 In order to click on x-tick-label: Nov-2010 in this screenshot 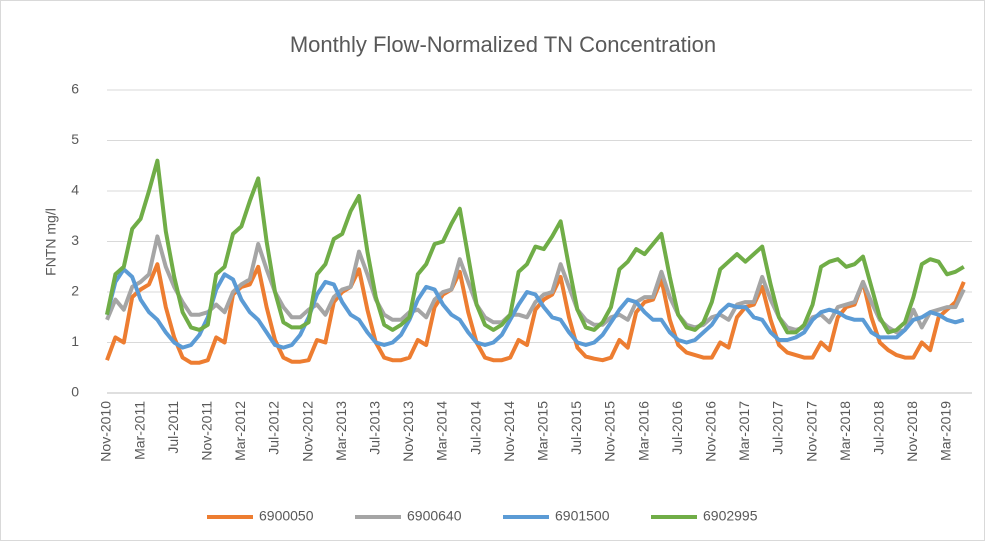, I will do `click(106, 431)`.